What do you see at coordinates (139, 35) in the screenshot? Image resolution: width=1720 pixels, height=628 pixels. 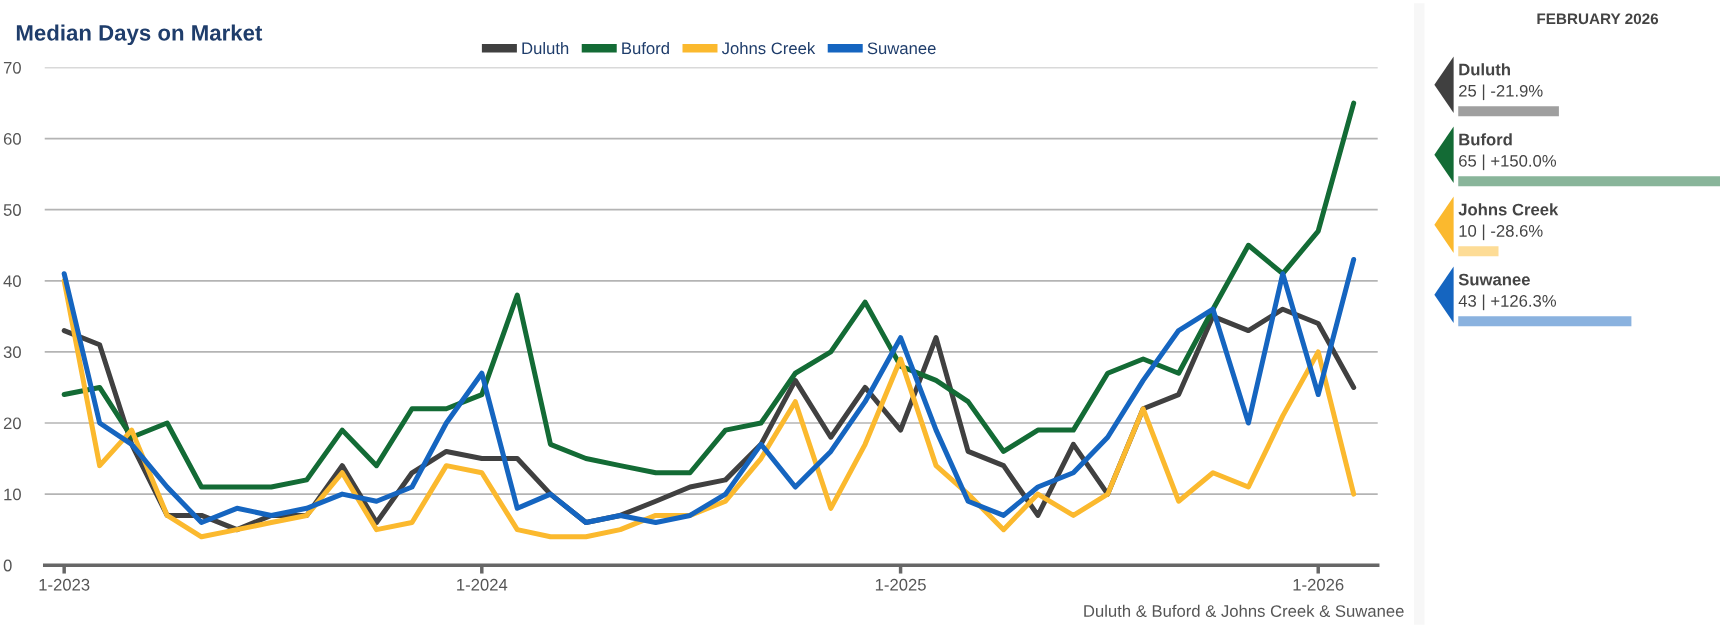 I see `chart-title: Median Days on Market` at bounding box center [139, 35].